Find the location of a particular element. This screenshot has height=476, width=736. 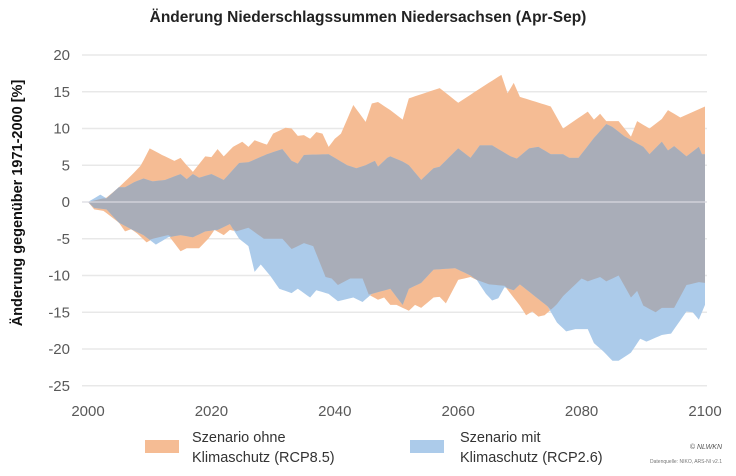

y-tick-label: -20 is located at coordinates (59, 349).